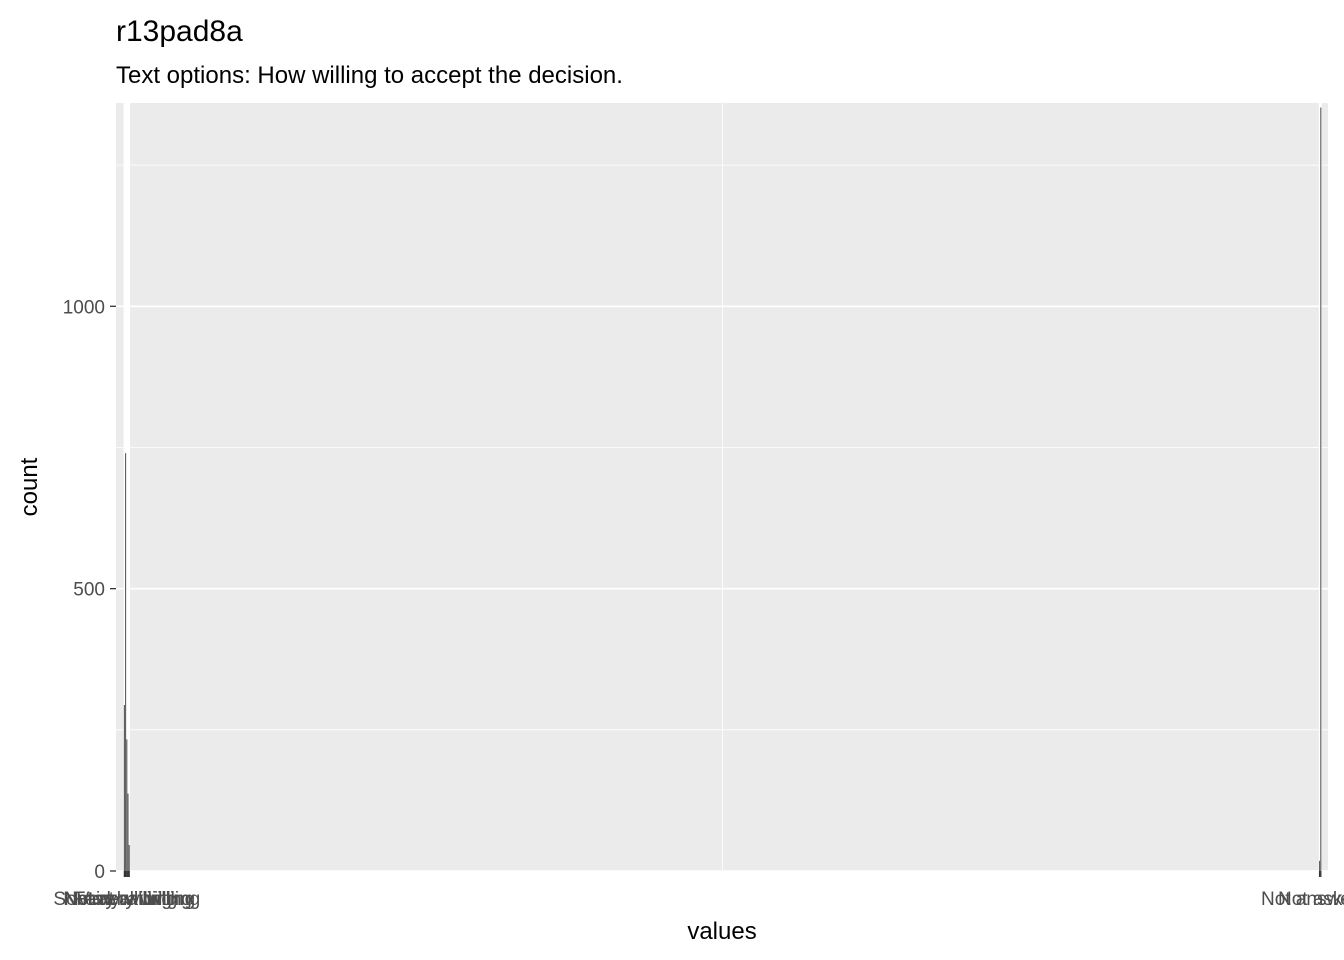  Describe the element at coordinates (84, 307) in the screenshot. I see `y-tick-label: 1000` at that location.